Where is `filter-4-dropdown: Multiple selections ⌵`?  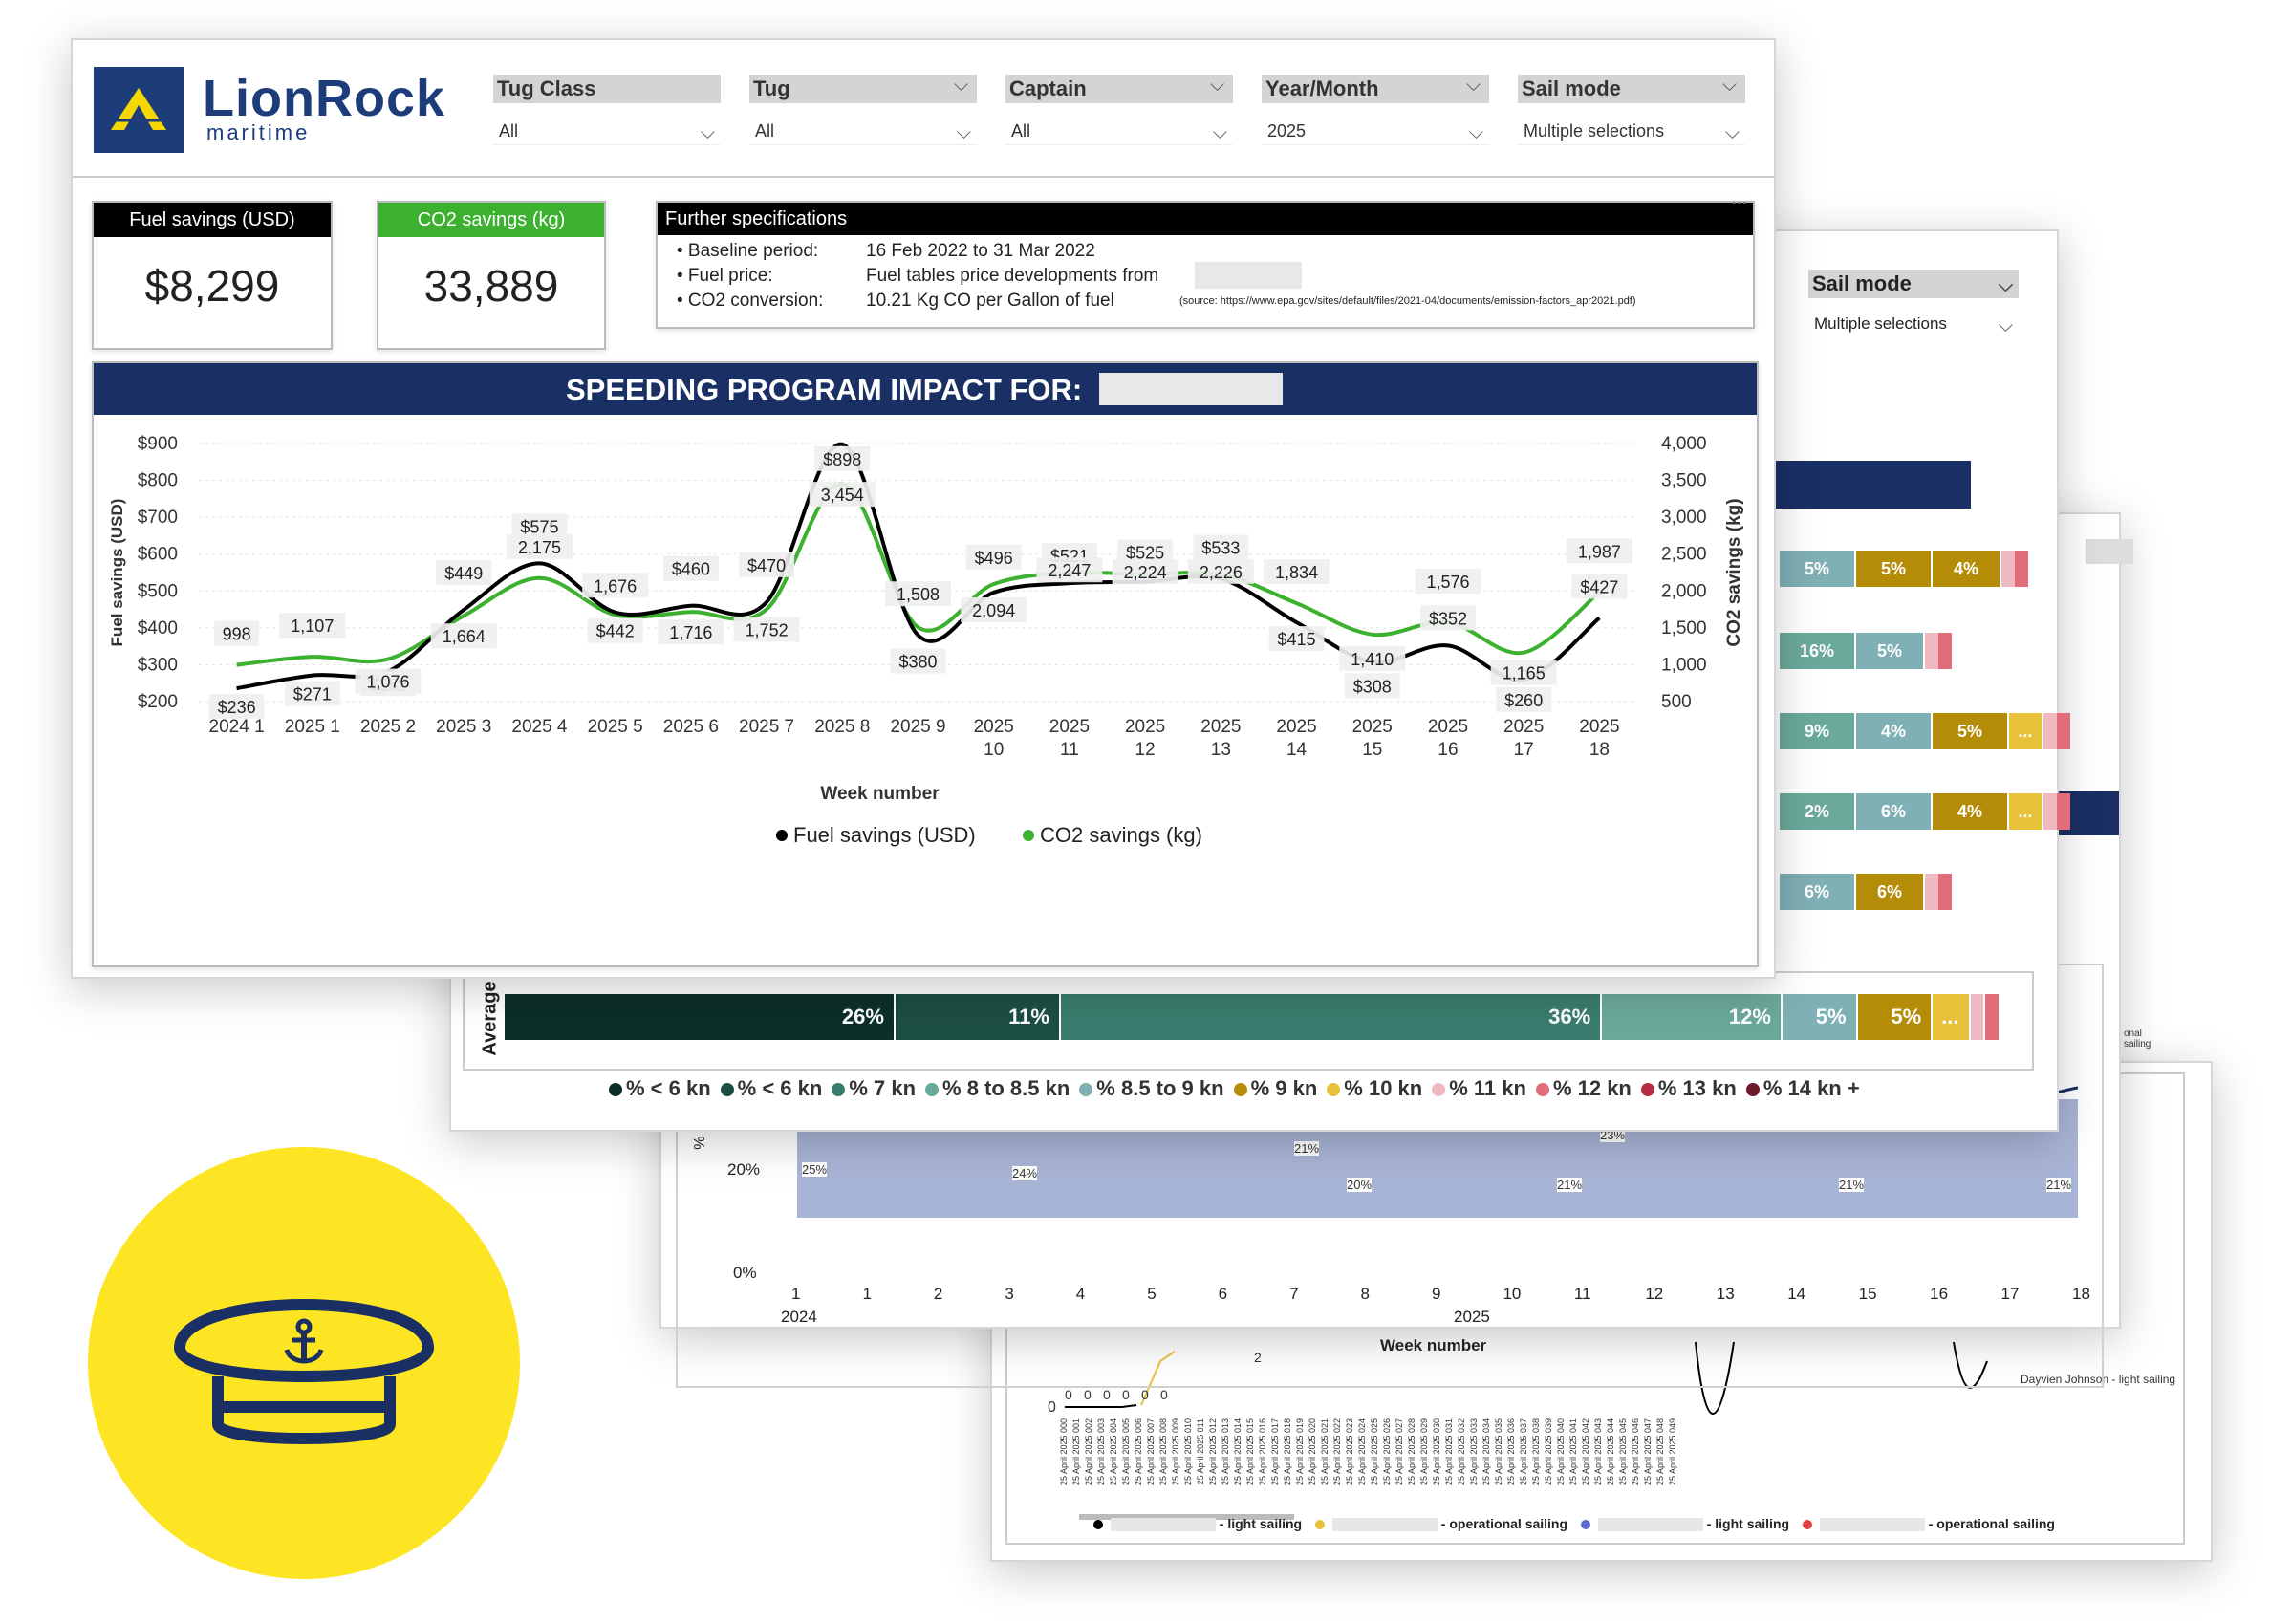
filter-4-dropdown: Multiple selections ⌵ is located at coordinates (1631, 131).